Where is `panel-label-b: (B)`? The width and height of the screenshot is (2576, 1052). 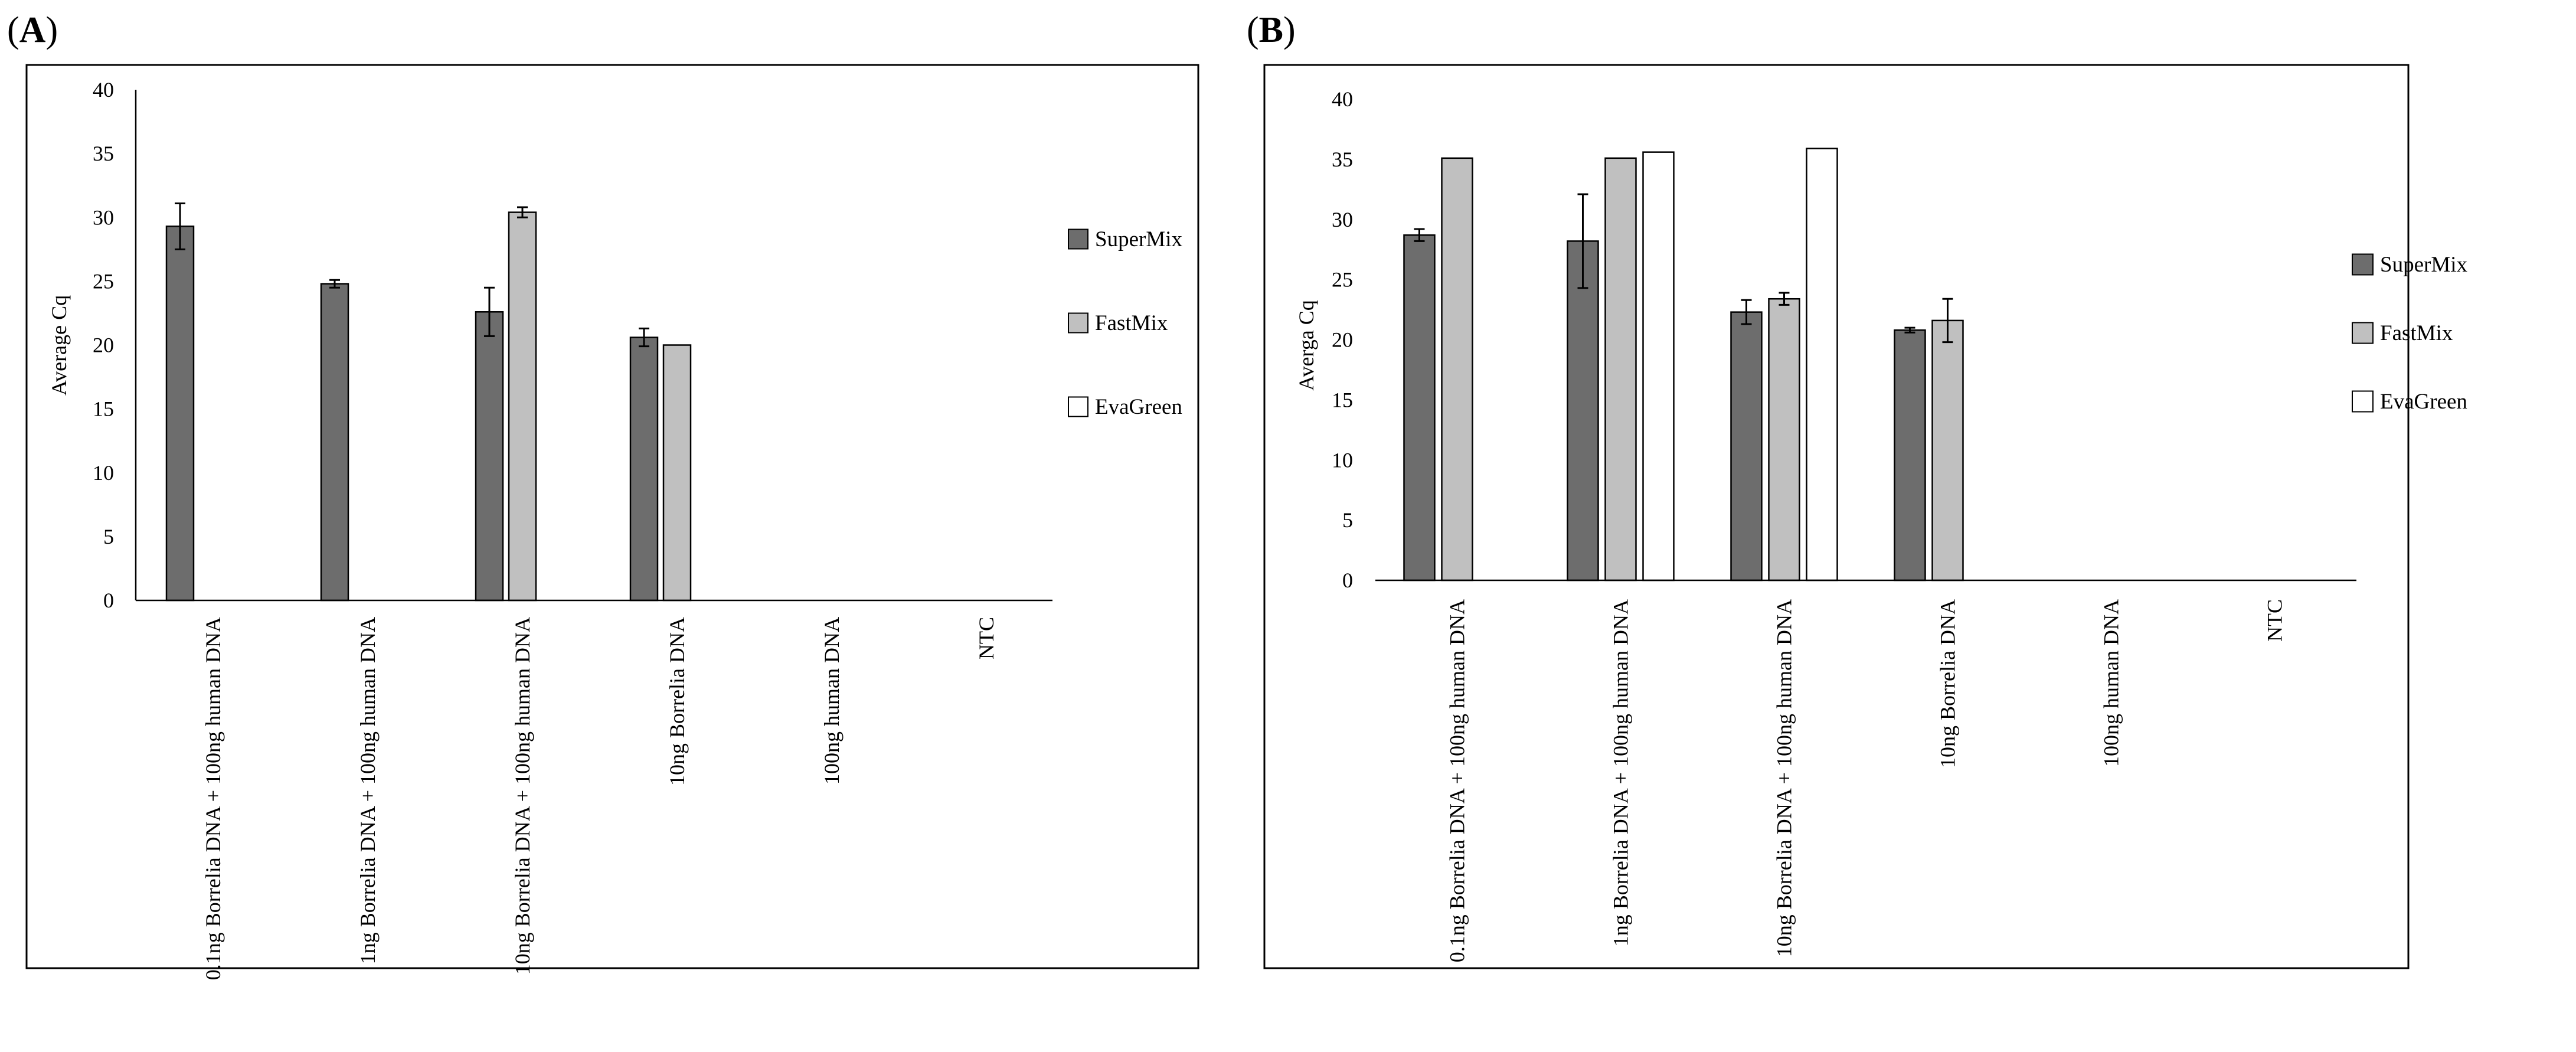 panel-label-b: (B) is located at coordinates (1271, 30).